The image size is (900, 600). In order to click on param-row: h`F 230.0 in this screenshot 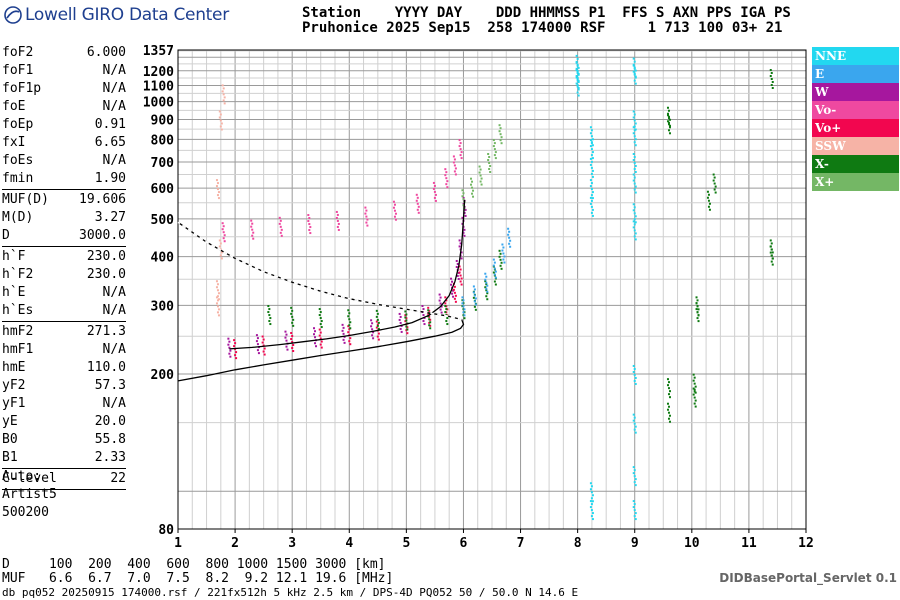, I will do `click(64, 257)`.